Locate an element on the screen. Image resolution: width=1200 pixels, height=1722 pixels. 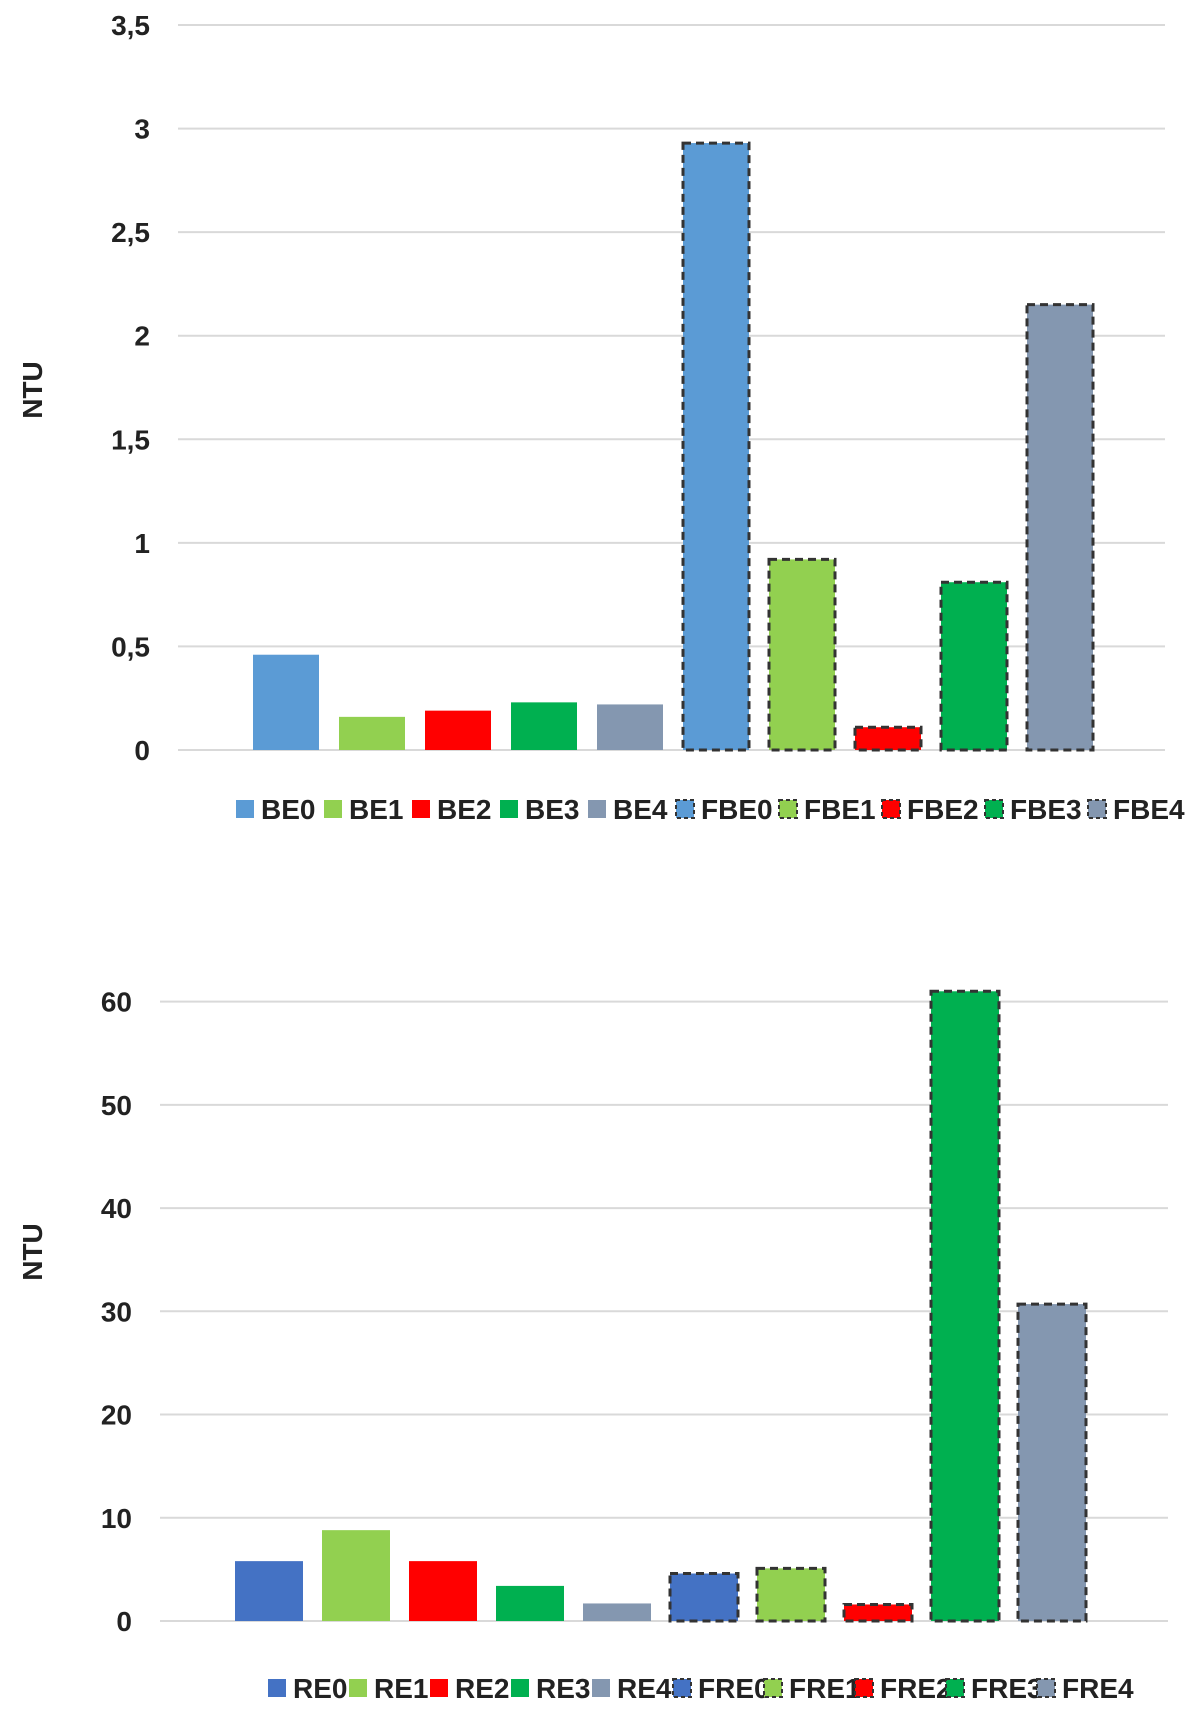
legend-swatch-re1 is located at coordinates (358, 1688).